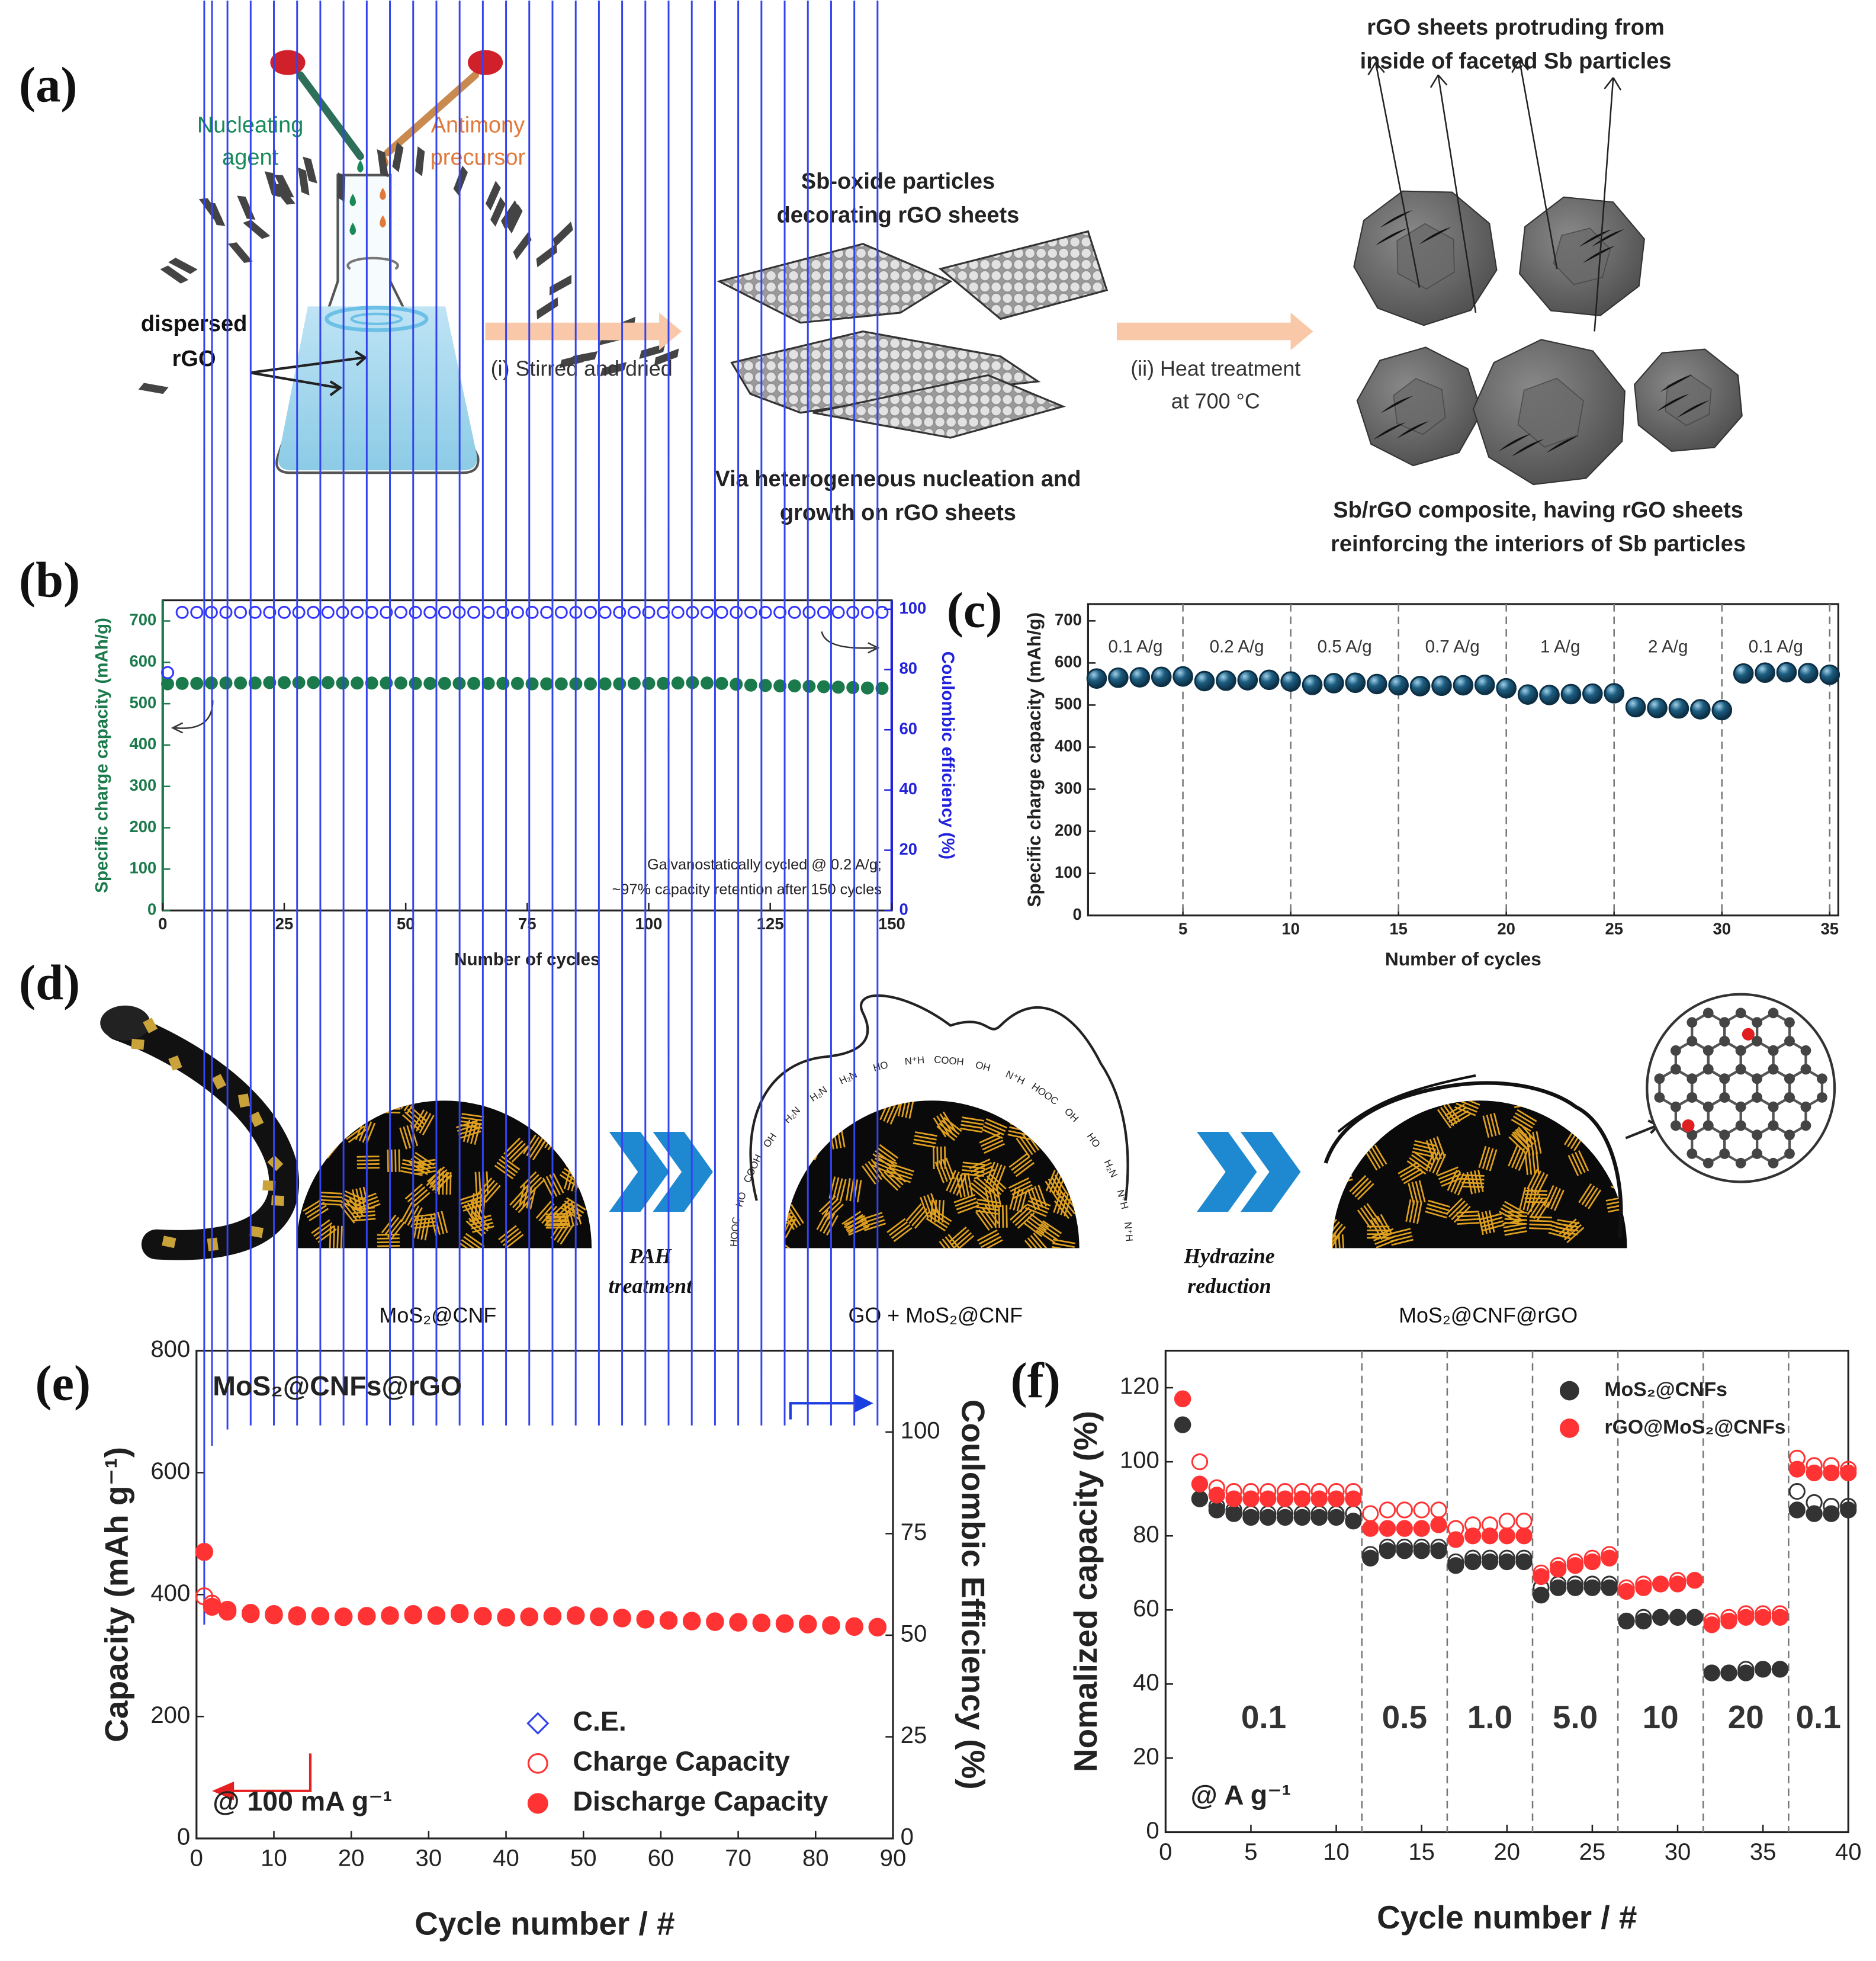  I want to click on region-label: 0.1, so click(1818, 1717).